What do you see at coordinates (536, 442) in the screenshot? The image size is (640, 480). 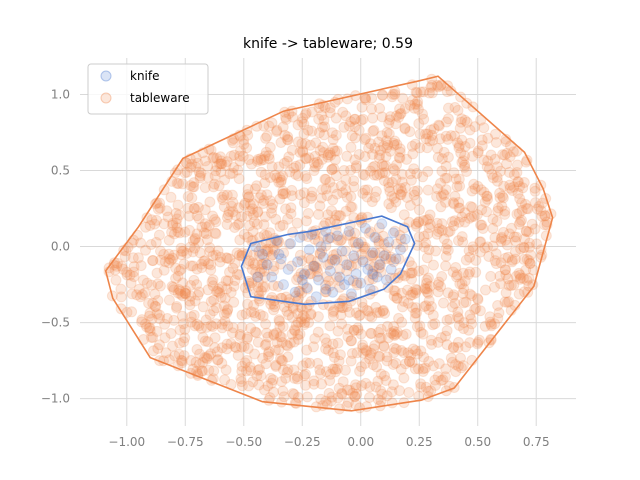 I see `x-tick-label: 0.75` at bounding box center [536, 442].